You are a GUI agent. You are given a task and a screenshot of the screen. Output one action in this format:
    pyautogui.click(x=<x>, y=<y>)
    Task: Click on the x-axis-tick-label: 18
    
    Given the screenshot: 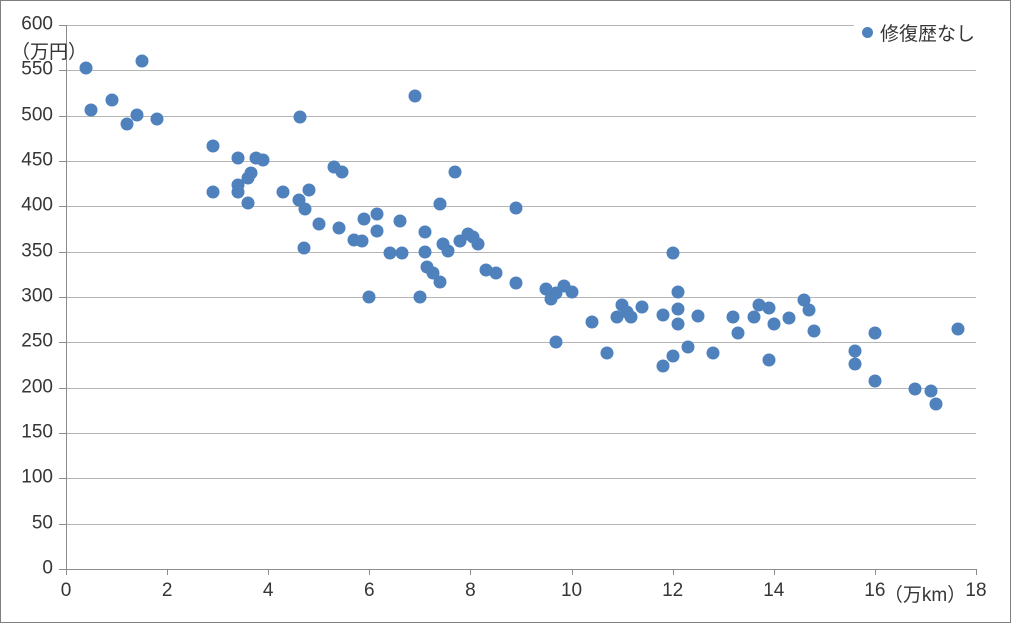 What is the action you would take?
    pyautogui.click(x=976, y=590)
    